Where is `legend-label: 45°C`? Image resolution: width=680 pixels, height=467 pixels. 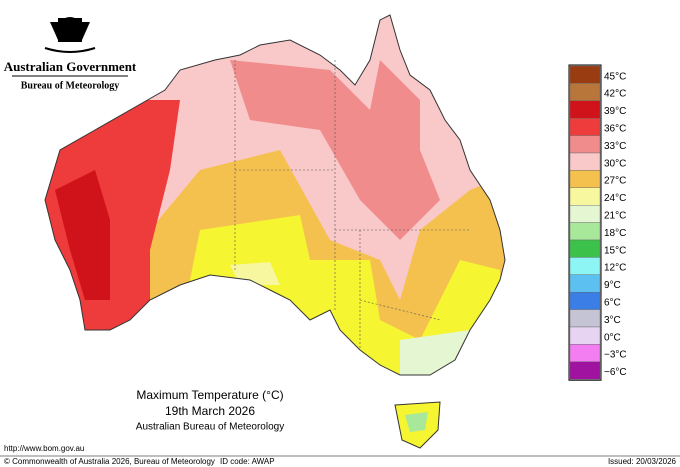 legend-label: 45°C is located at coordinates (615, 76).